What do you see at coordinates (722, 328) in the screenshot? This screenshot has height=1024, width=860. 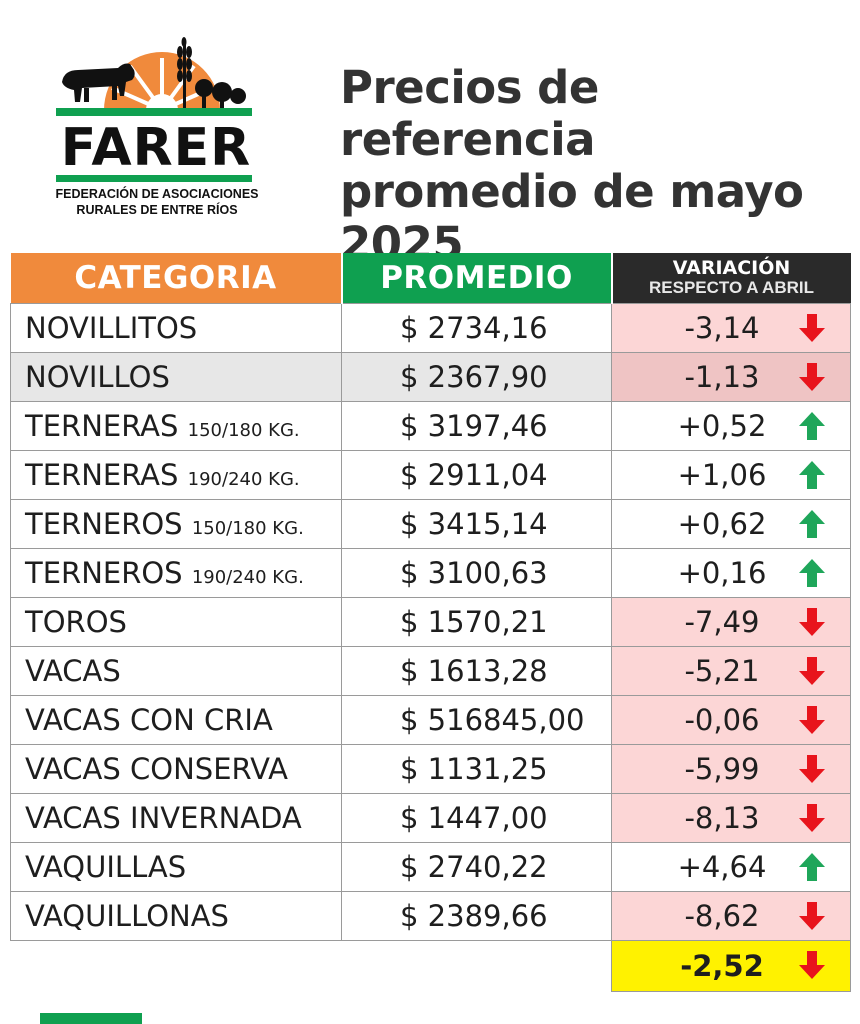 I see `variation-value: -3,14` at bounding box center [722, 328].